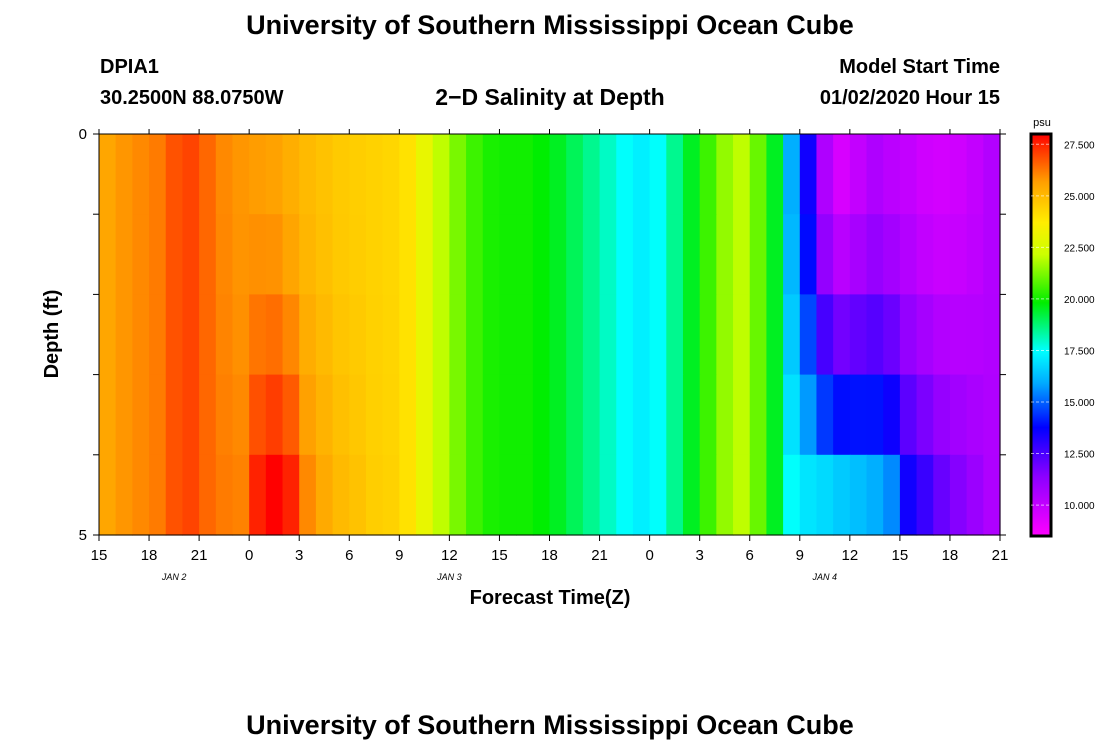 The width and height of the screenshot is (1100, 750). Describe the element at coordinates (1041, 335) in the screenshot. I see `colorbar-gradient` at that location.